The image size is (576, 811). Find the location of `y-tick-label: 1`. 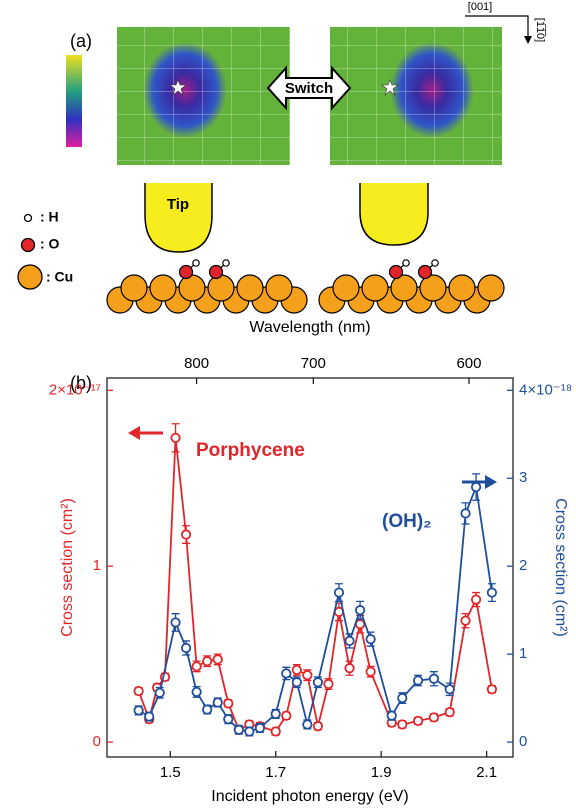

y-tick-label: 1 is located at coordinates (97, 565).